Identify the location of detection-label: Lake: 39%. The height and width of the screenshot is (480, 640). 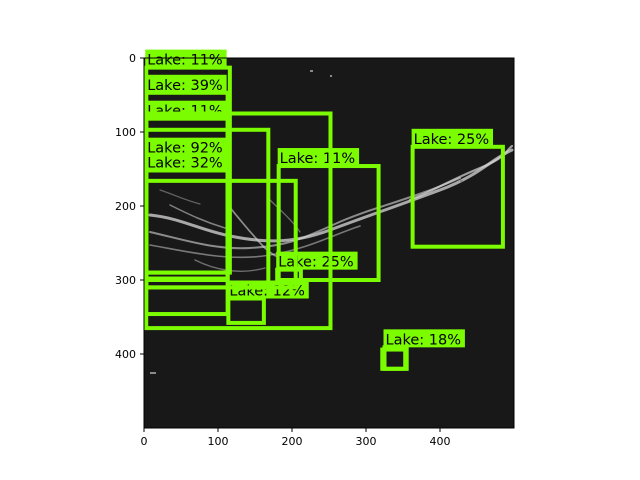
(185, 86).